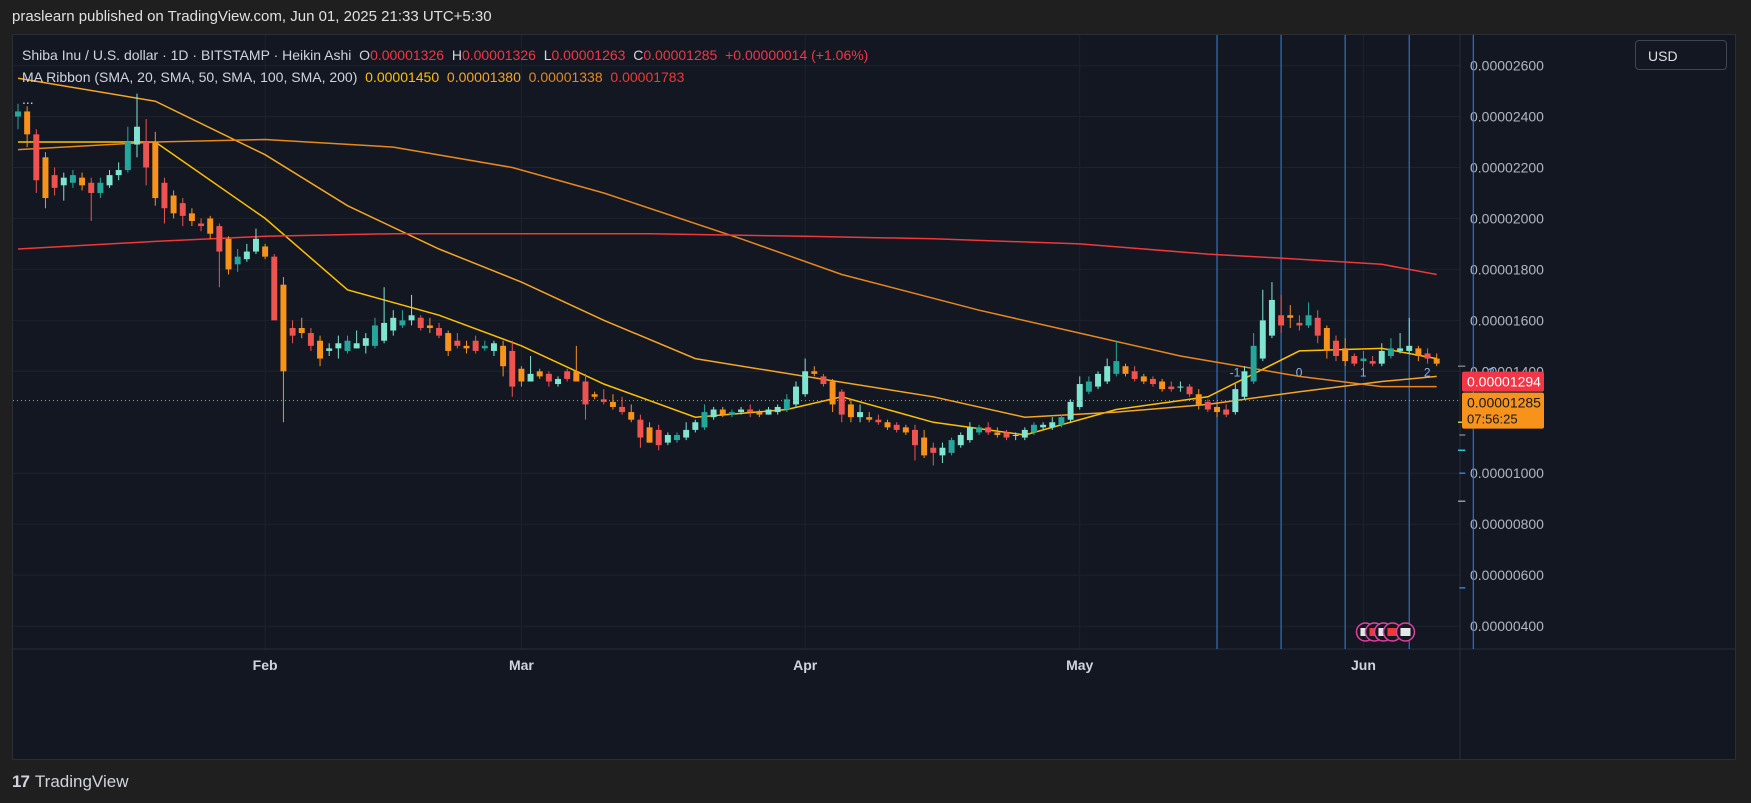  I want to click on ma-line, so click(727, 254).